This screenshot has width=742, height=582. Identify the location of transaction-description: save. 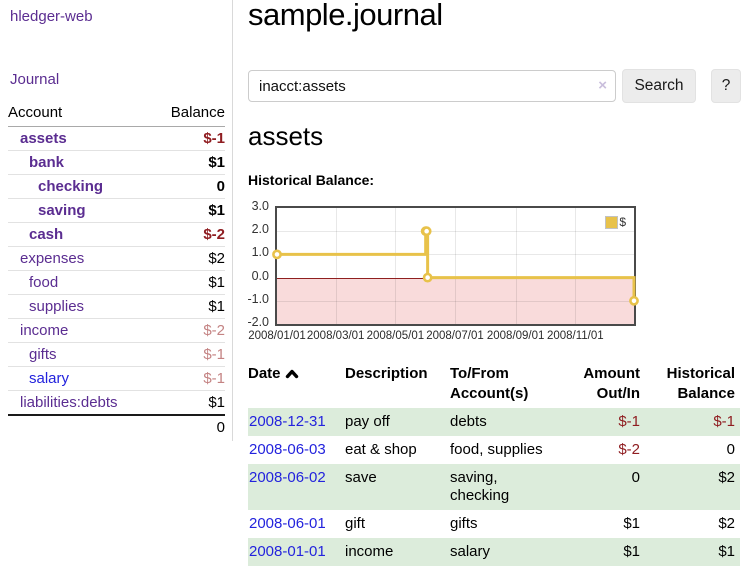
(361, 477).